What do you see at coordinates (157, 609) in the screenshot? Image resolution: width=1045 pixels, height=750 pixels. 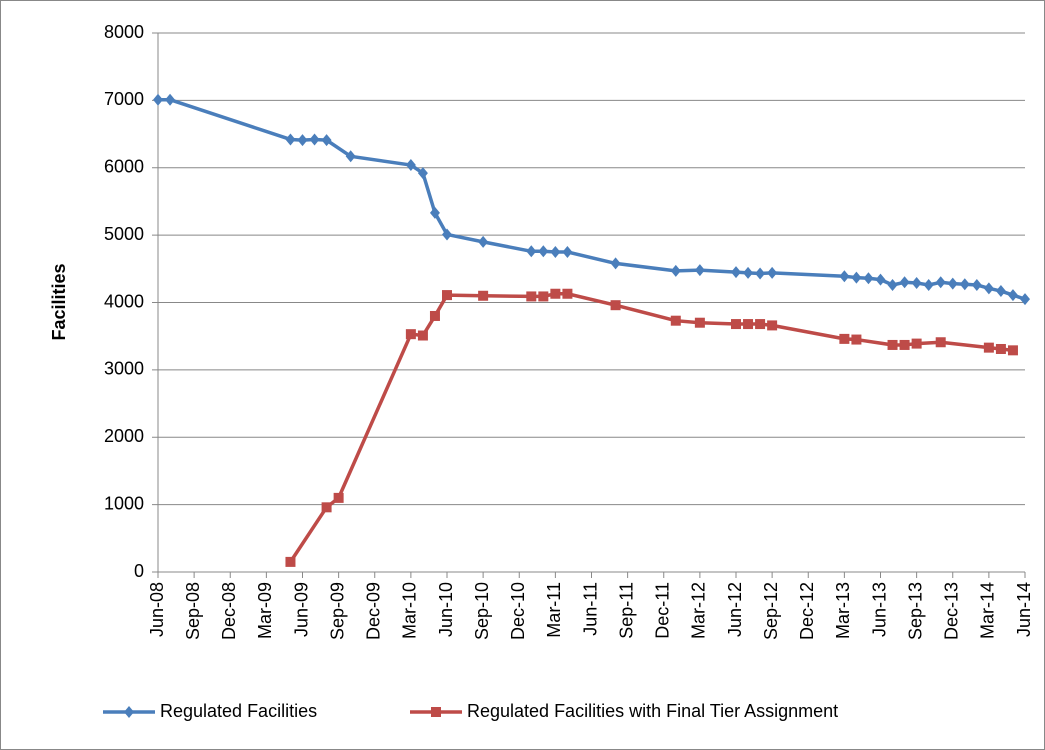 I see `x-tick-label: Jun-08` at bounding box center [157, 609].